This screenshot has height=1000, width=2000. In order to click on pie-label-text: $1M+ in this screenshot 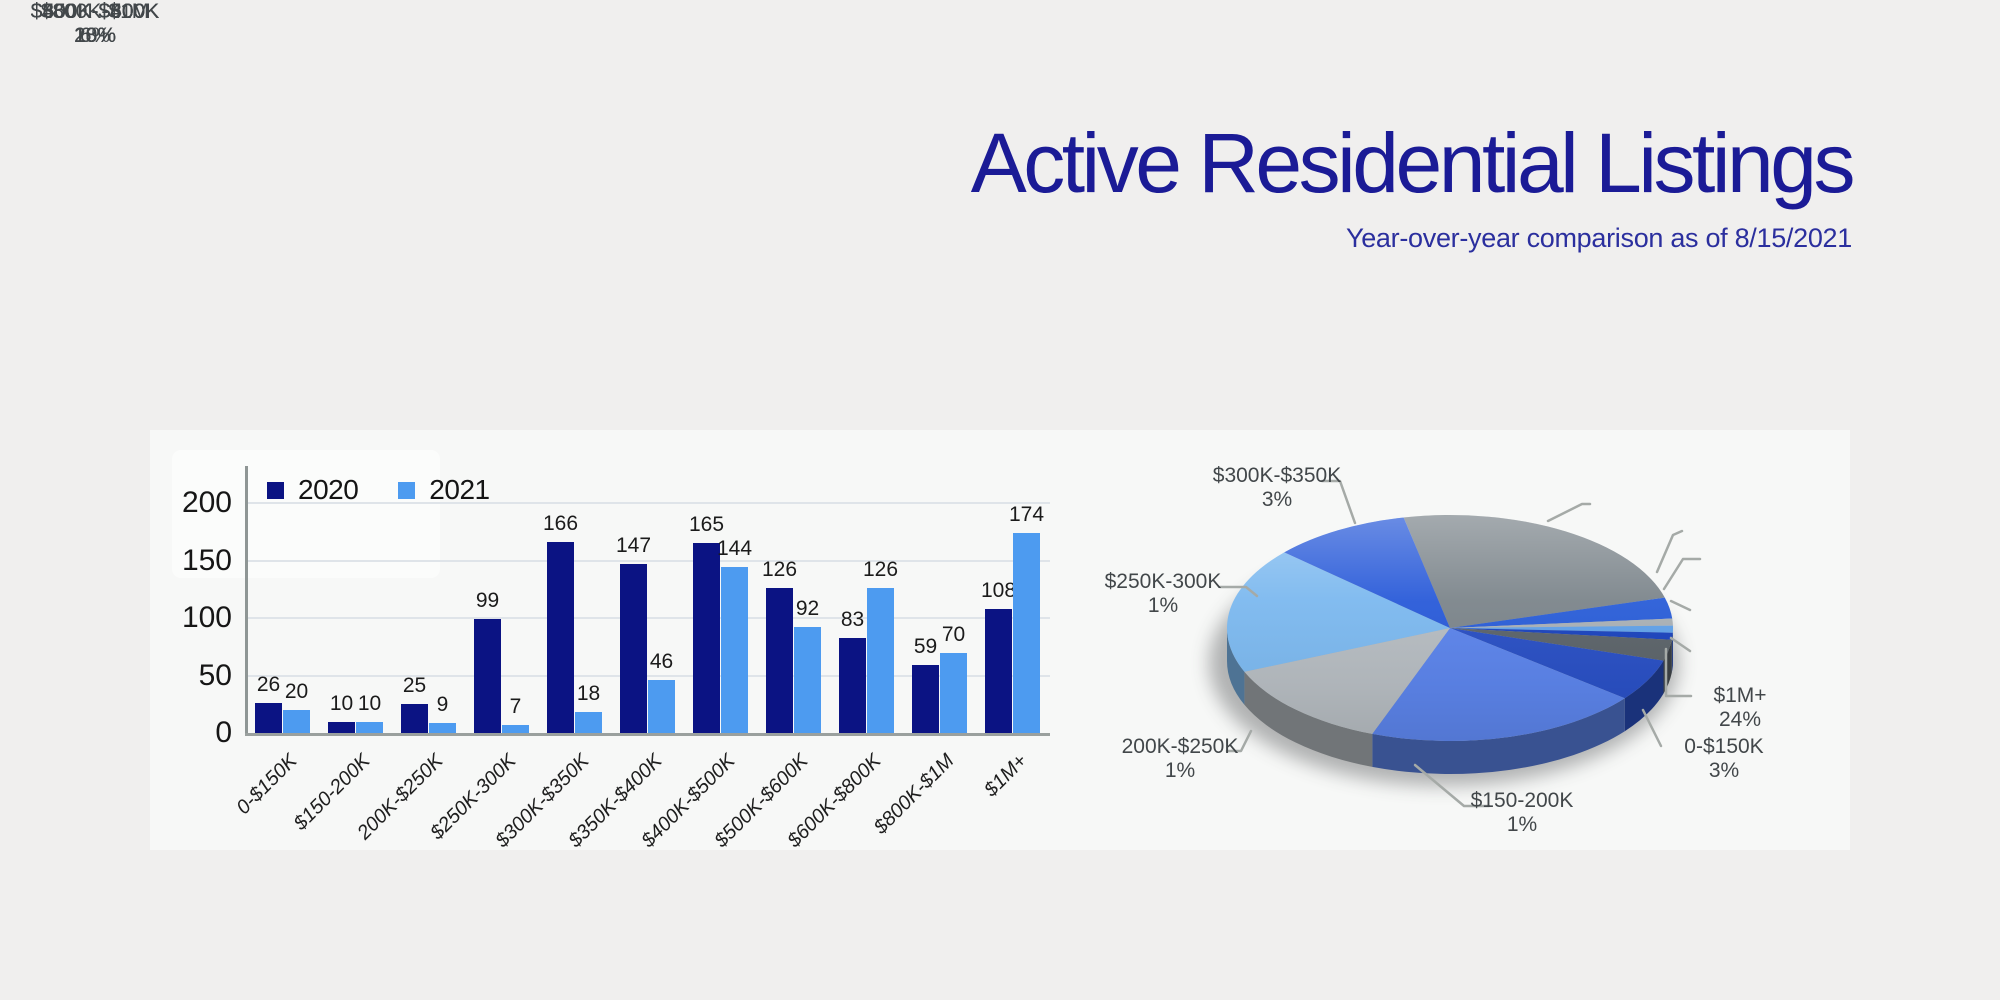, I will do `click(1740, 695)`.